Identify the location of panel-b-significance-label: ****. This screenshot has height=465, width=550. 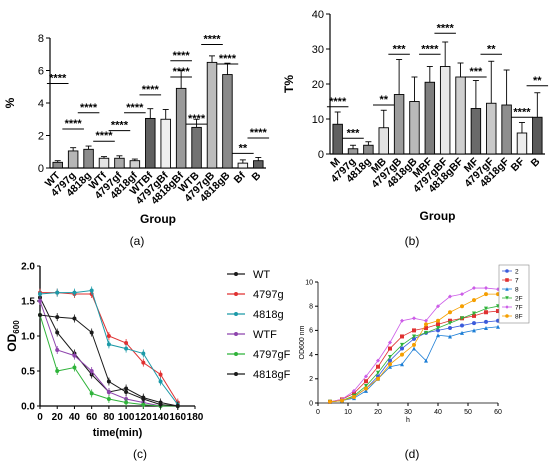
(522, 112).